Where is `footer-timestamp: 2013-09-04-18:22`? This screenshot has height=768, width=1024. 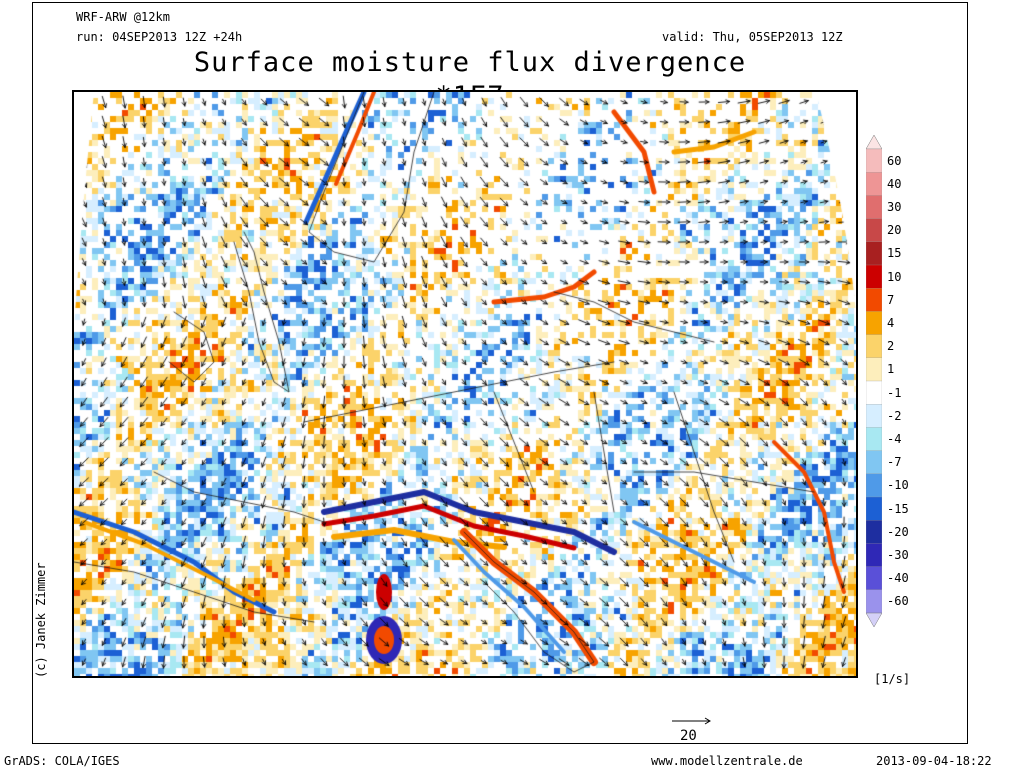
footer-timestamp: 2013-09-04-18:22 is located at coordinates (934, 761).